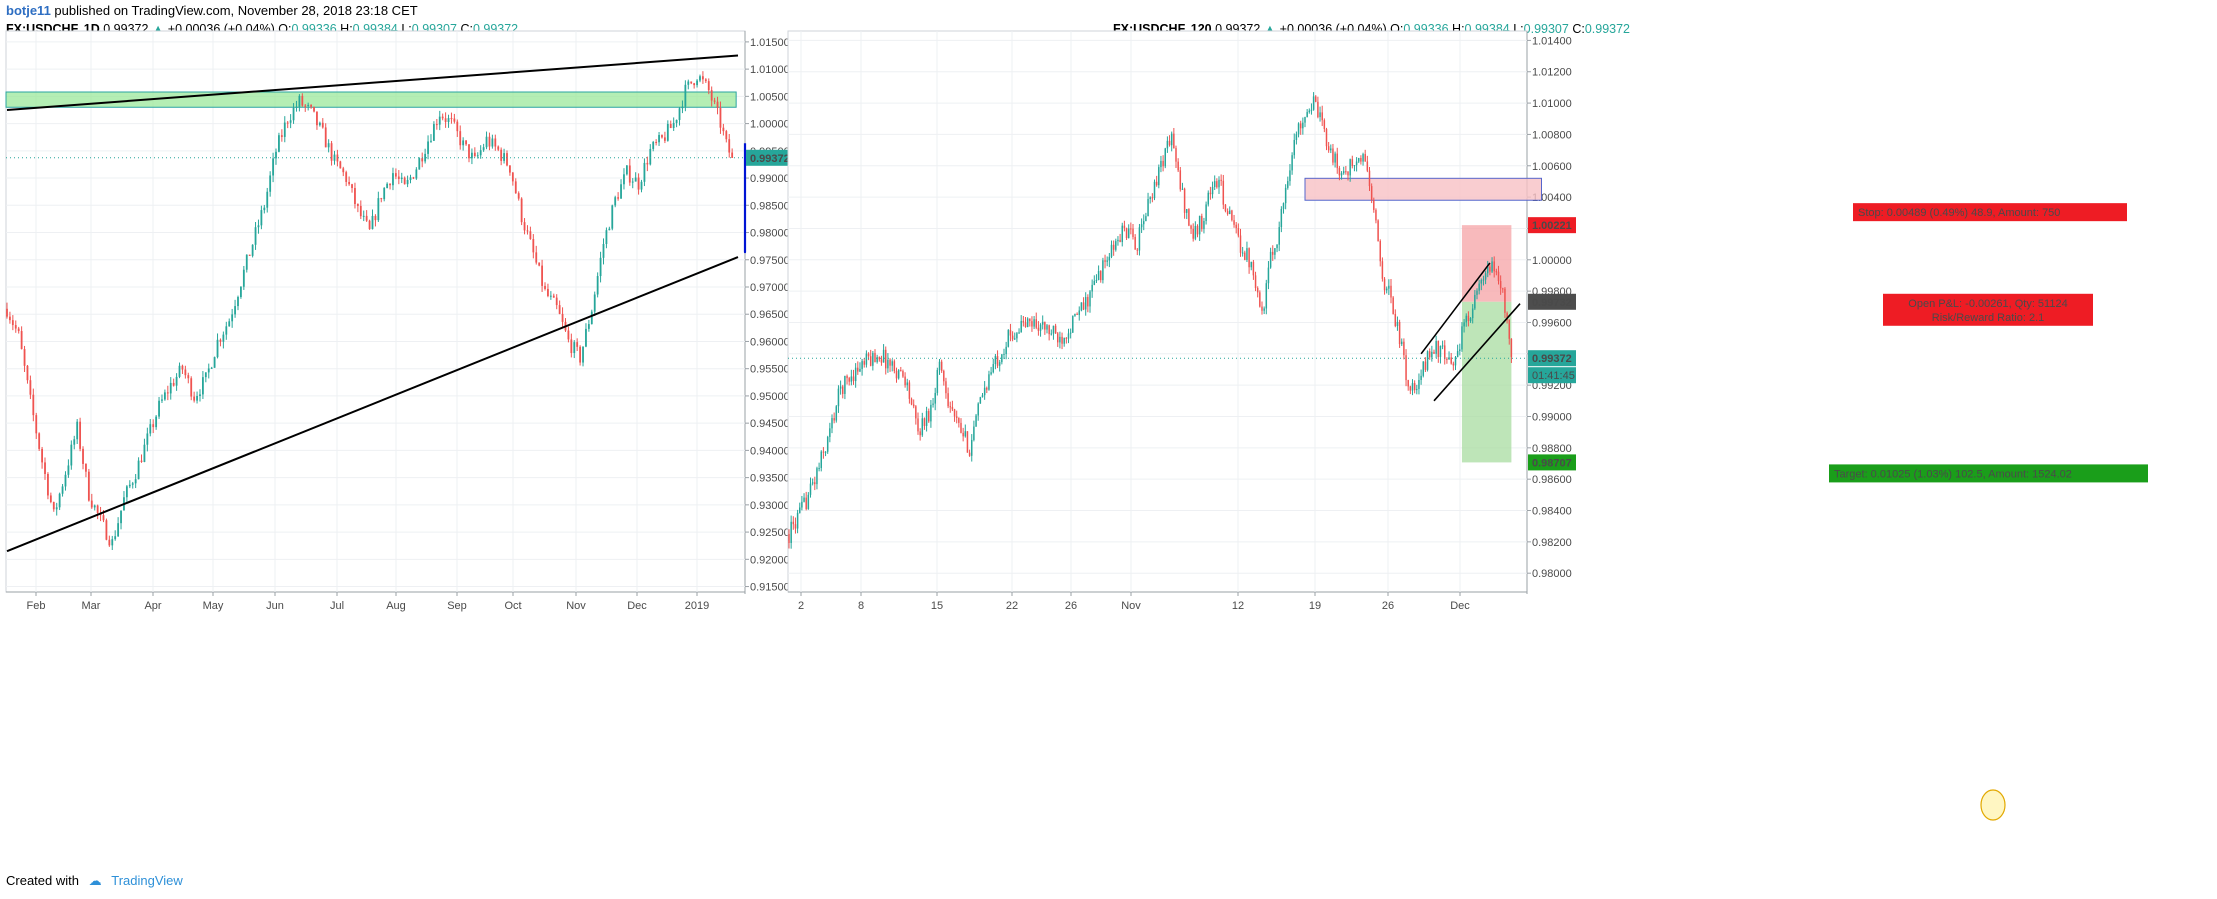 The image size is (2217, 899). I want to click on target-label-bg, so click(1988, 473).